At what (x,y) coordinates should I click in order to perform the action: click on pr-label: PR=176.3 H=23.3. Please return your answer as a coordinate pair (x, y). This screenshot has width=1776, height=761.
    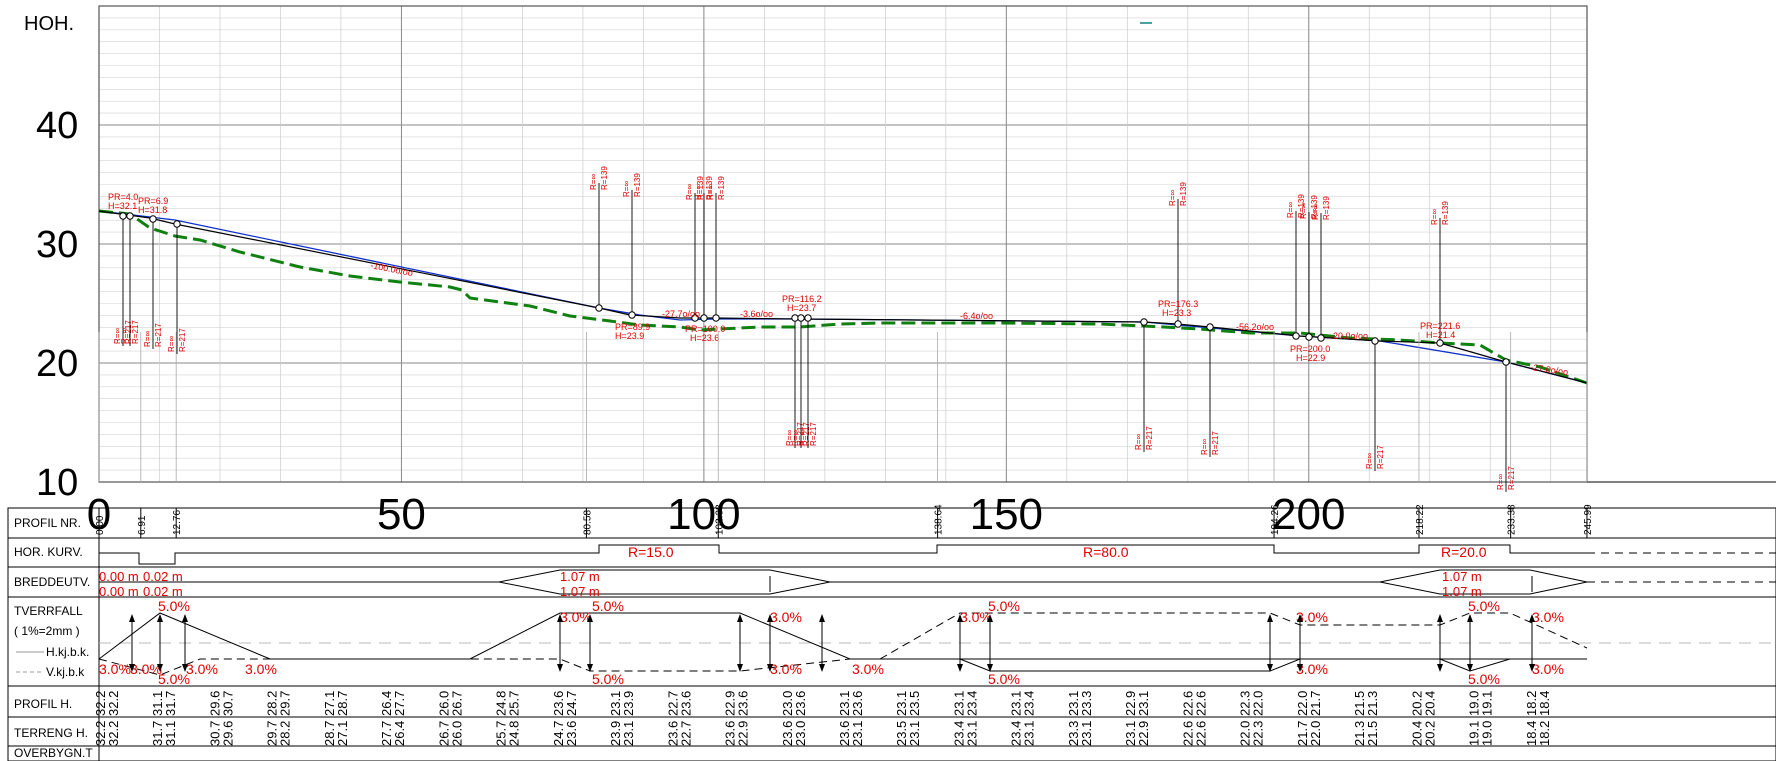
    Looking at the image, I should click on (1178, 308).